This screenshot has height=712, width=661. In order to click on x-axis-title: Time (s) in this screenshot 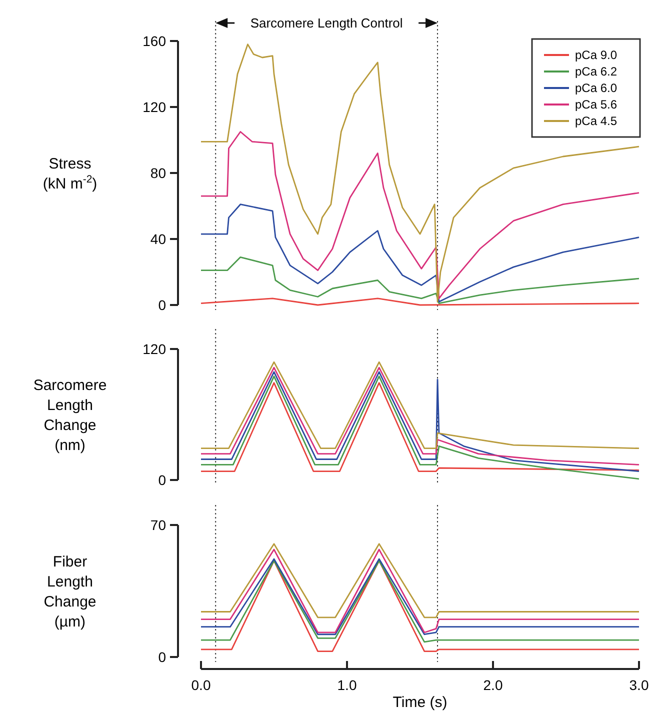, I will do `click(420, 702)`.